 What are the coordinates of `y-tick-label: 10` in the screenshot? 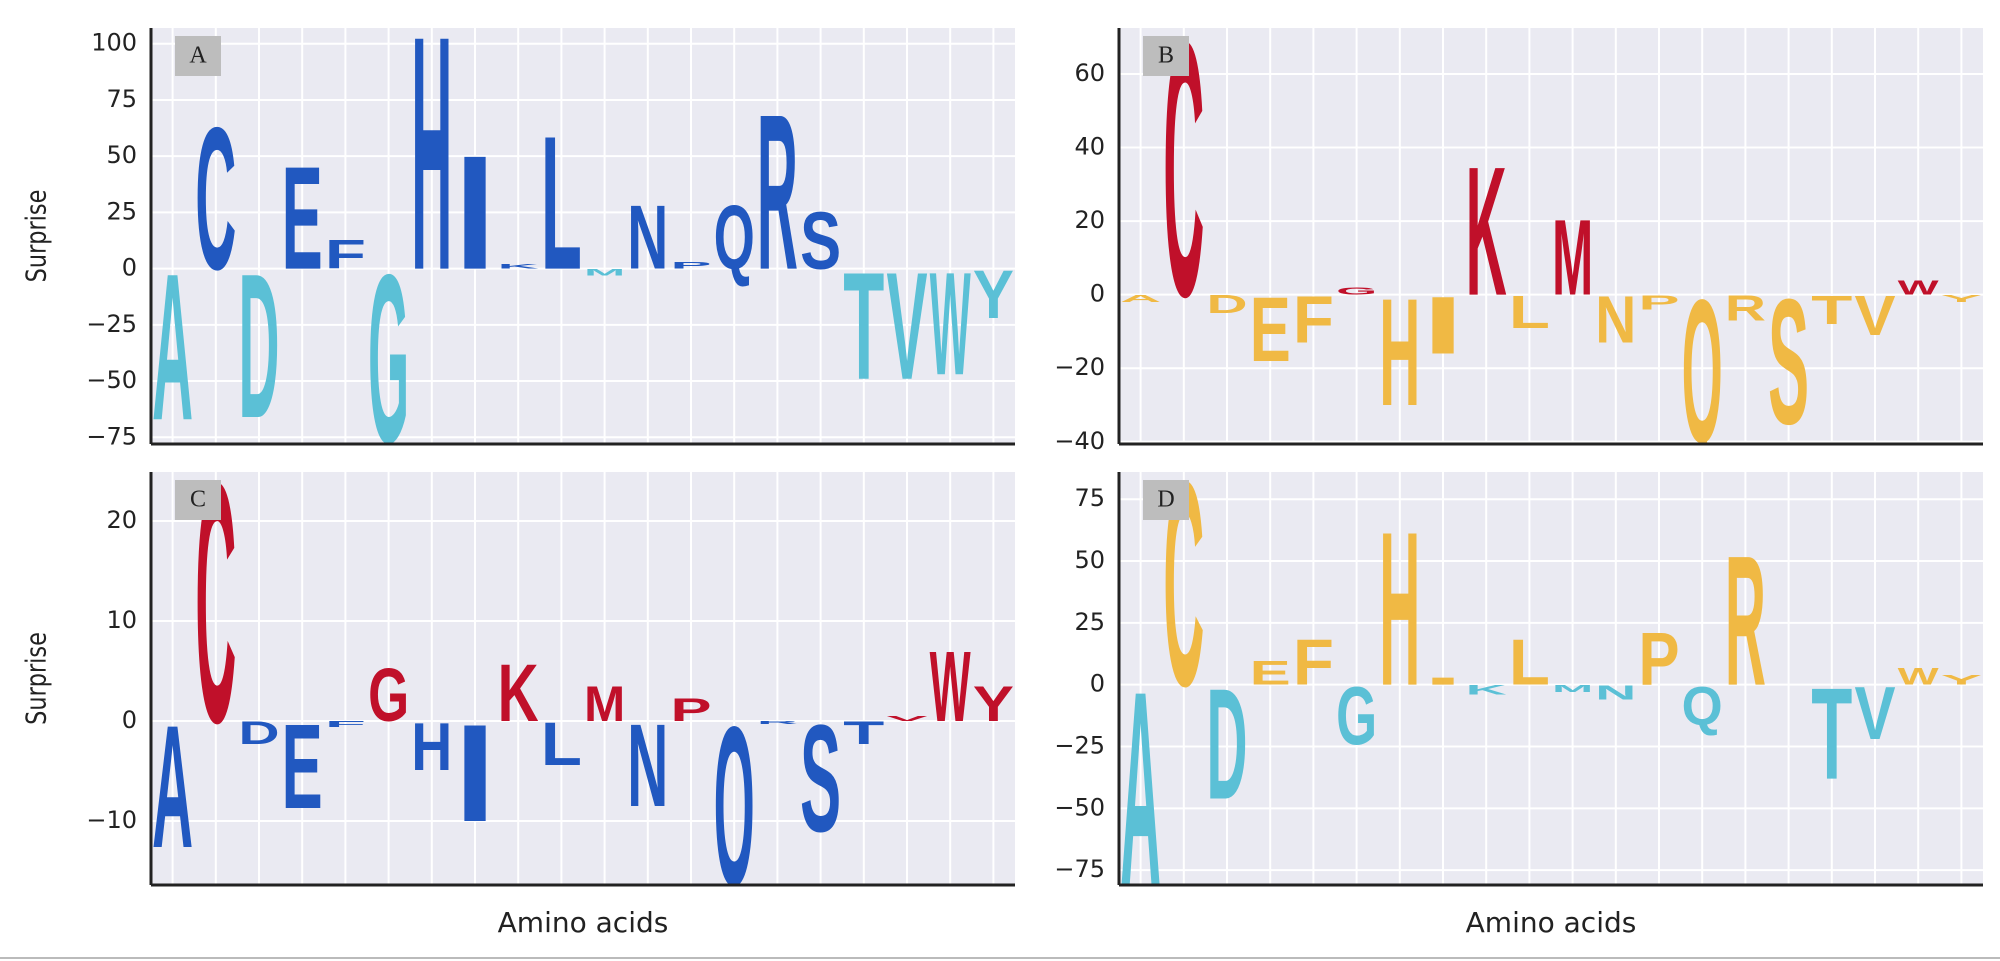 It's located at (121, 620).